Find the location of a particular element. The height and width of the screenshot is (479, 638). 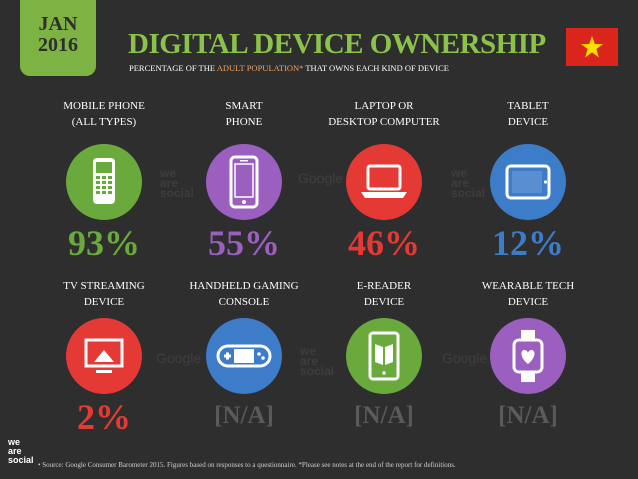

page-title: DIGITAL DEVICE OWNERSHIP is located at coordinates (337, 44).